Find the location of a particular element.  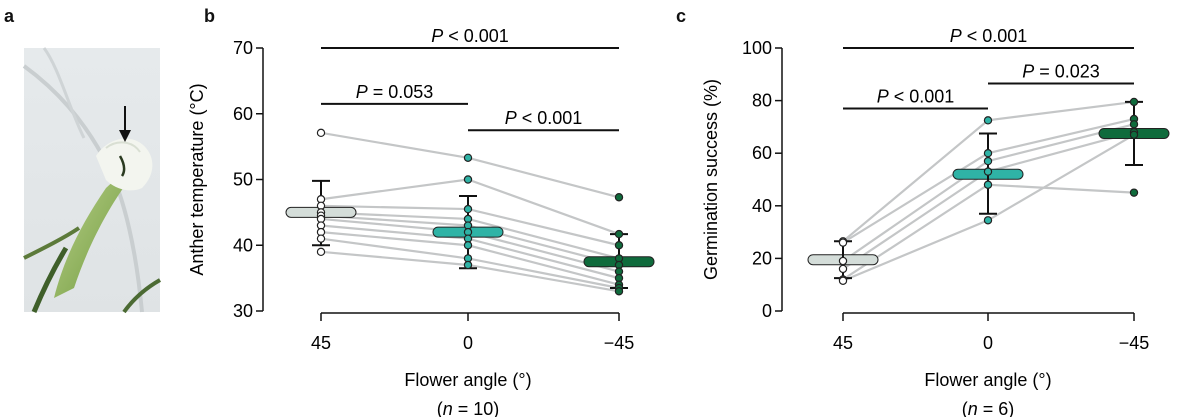

panel-letter-b: b is located at coordinates (209, 16).